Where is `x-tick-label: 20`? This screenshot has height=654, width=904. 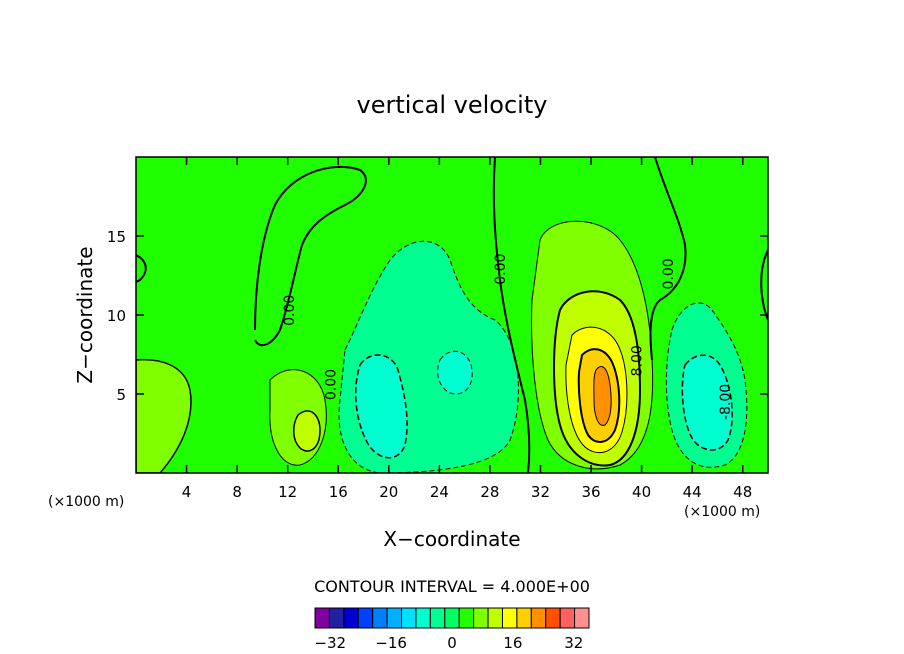 x-tick-label: 20 is located at coordinates (388, 492).